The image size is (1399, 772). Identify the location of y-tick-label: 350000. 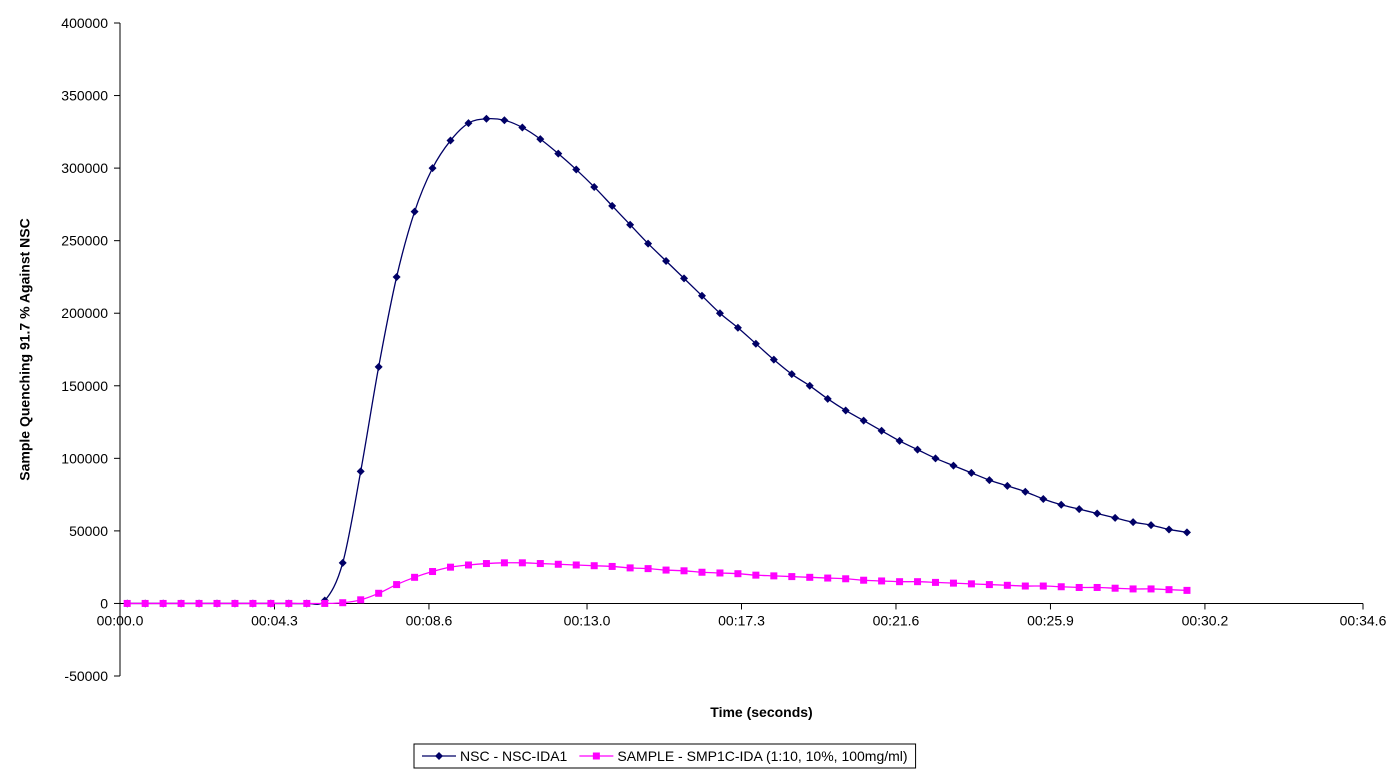
(84, 96).